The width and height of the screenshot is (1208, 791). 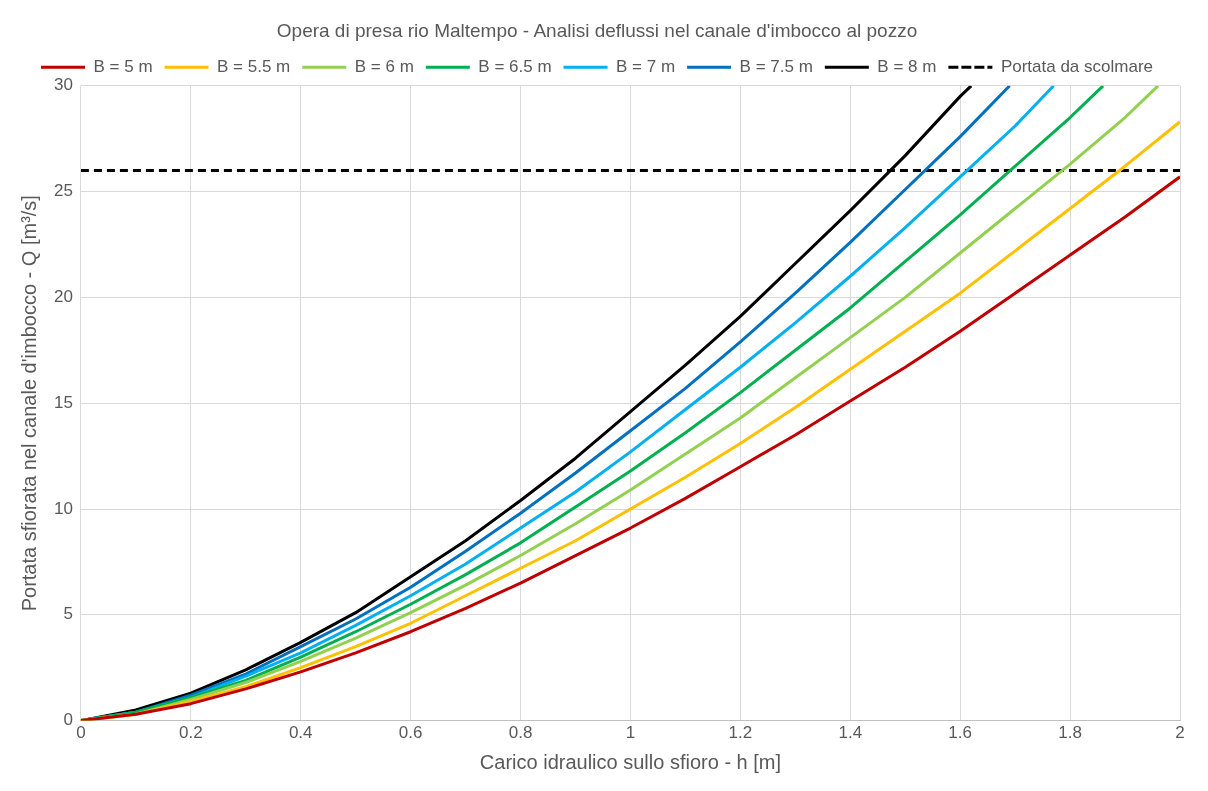 I want to click on y-axis-title: Portata sfiorata nel canale d'imbocco - Q [m³/s], so click(x=28, y=403).